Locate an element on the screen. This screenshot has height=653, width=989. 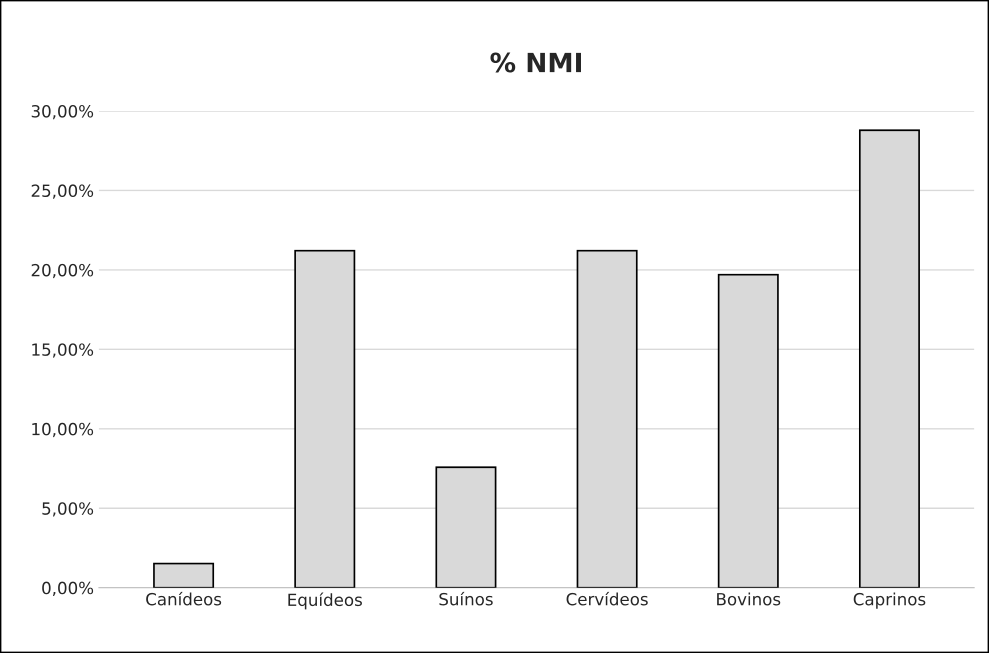
y-tick-label: 30,00% is located at coordinates (63, 112).